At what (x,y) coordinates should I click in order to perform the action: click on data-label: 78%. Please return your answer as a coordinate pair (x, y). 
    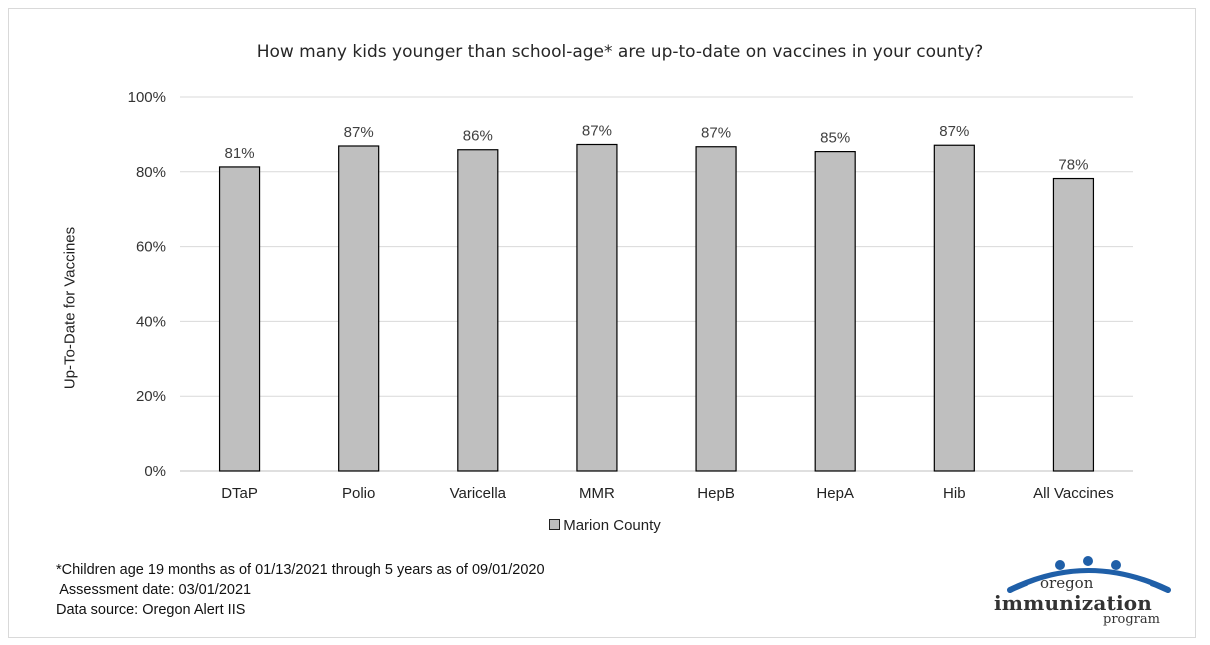
    Looking at the image, I should click on (1073, 165).